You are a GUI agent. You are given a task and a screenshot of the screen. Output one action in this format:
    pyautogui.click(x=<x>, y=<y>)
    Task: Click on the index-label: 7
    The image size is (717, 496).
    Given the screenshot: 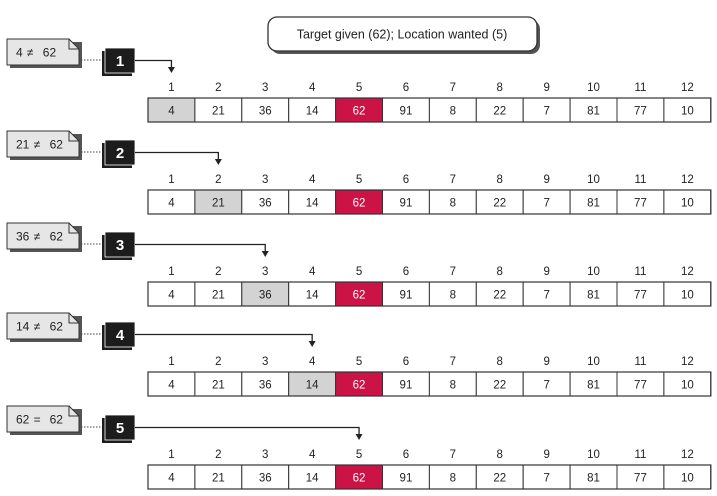 What is the action you would take?
    pyautogui.click(x=453, y=455)
    